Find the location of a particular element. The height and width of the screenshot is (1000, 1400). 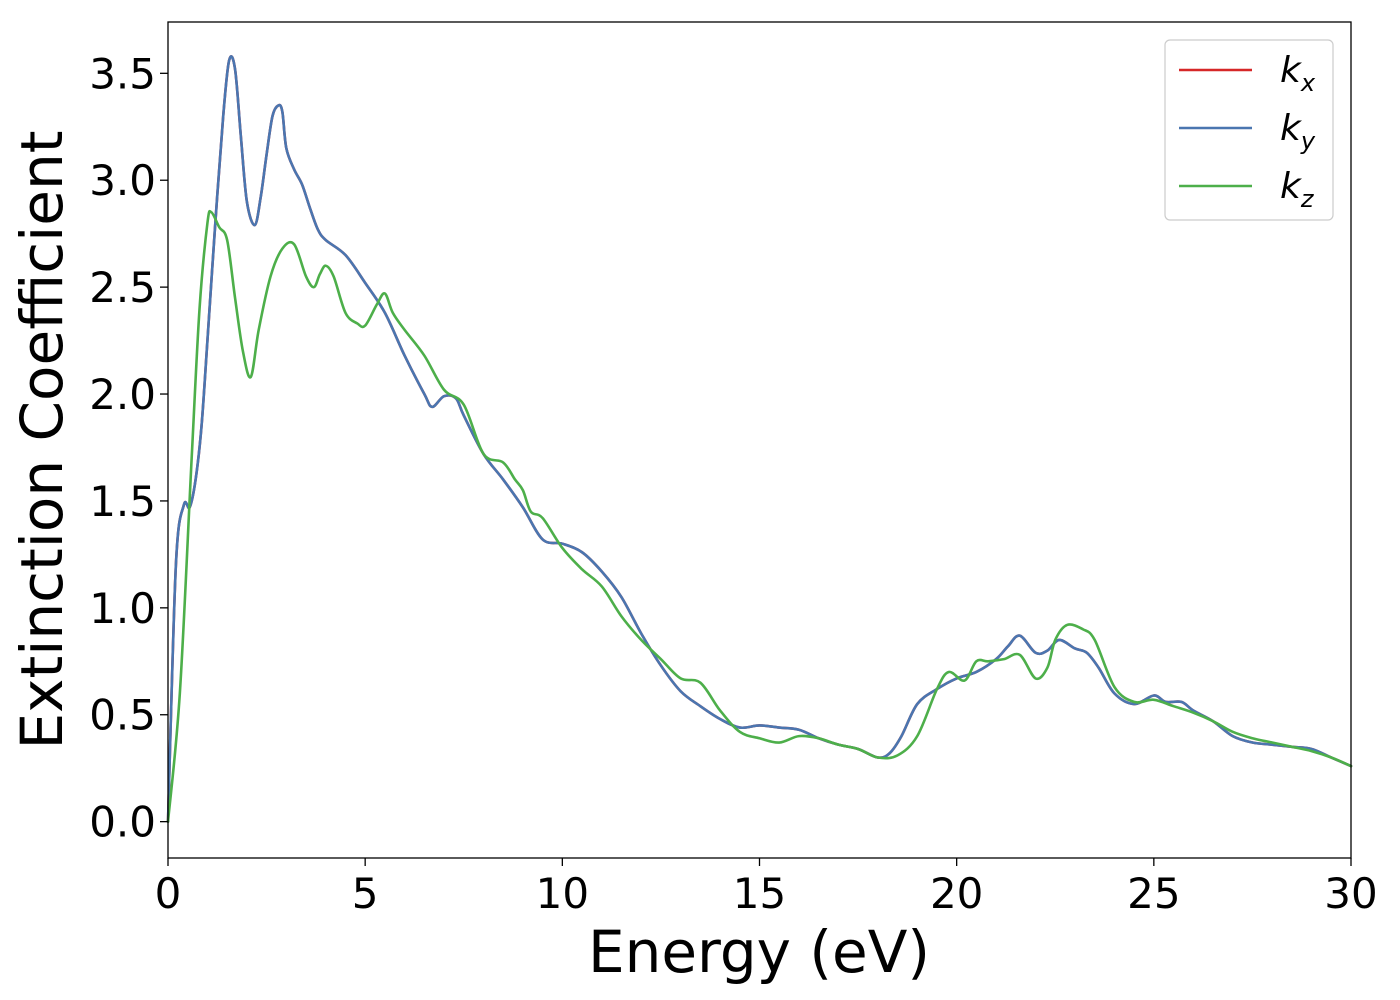

y-tick-label: 3.0 is located at coordinates (122, 180).